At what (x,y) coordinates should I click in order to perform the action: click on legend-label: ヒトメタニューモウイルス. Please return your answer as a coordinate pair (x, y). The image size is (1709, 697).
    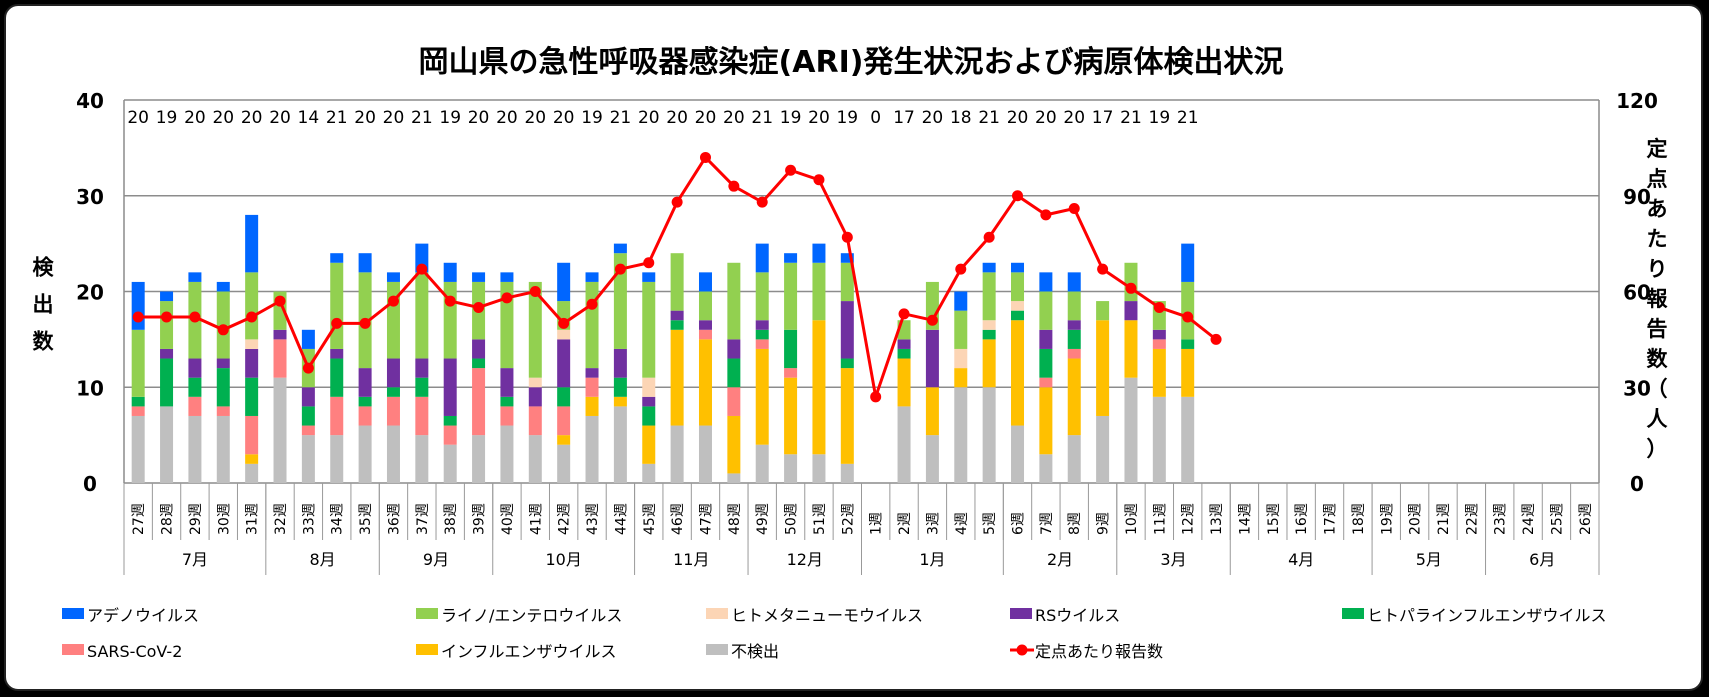
    Looking at the image, I should click on (827, 615).